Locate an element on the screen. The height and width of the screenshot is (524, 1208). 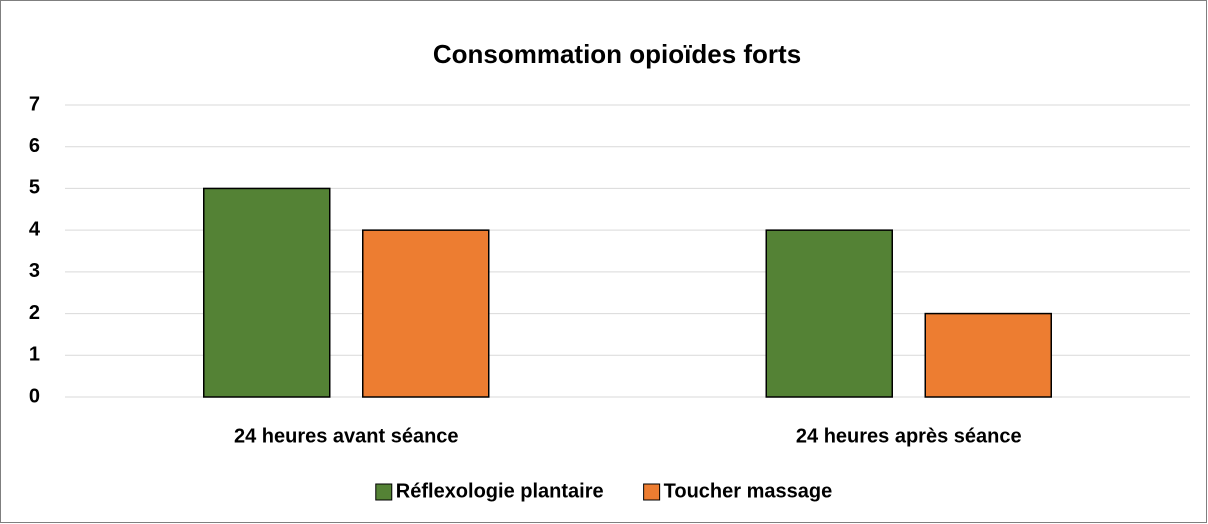
y-tick-label: 5 is located at coordinates (34, 188).